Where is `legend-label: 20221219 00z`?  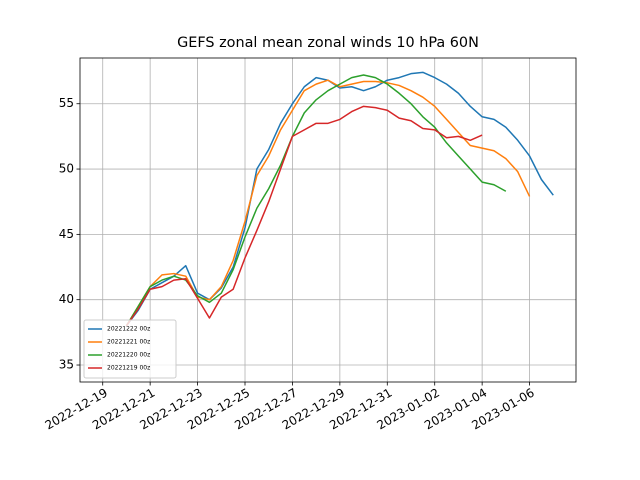
legend-label: 20221219 00z is located at coordinates (128, 368).